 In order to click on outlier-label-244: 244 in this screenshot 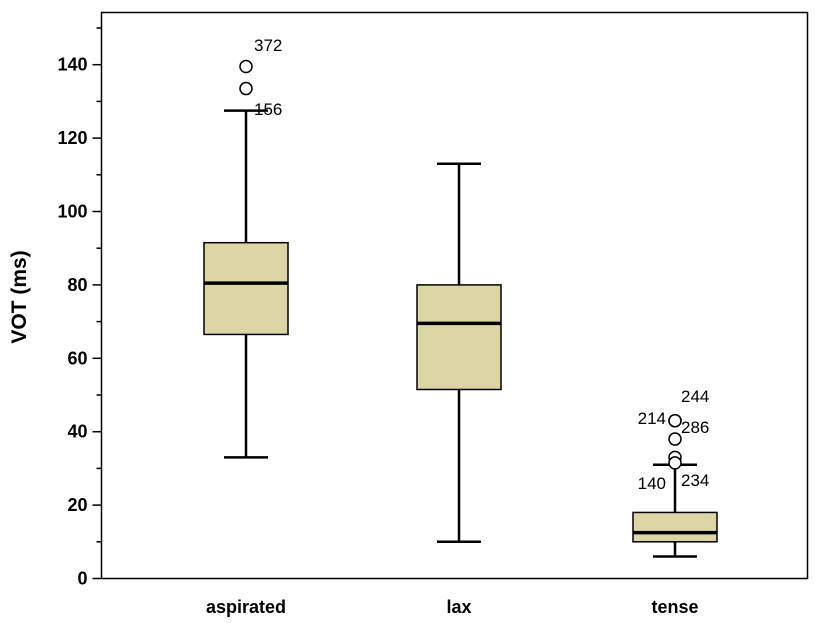, I will do `click(695, 396)`.